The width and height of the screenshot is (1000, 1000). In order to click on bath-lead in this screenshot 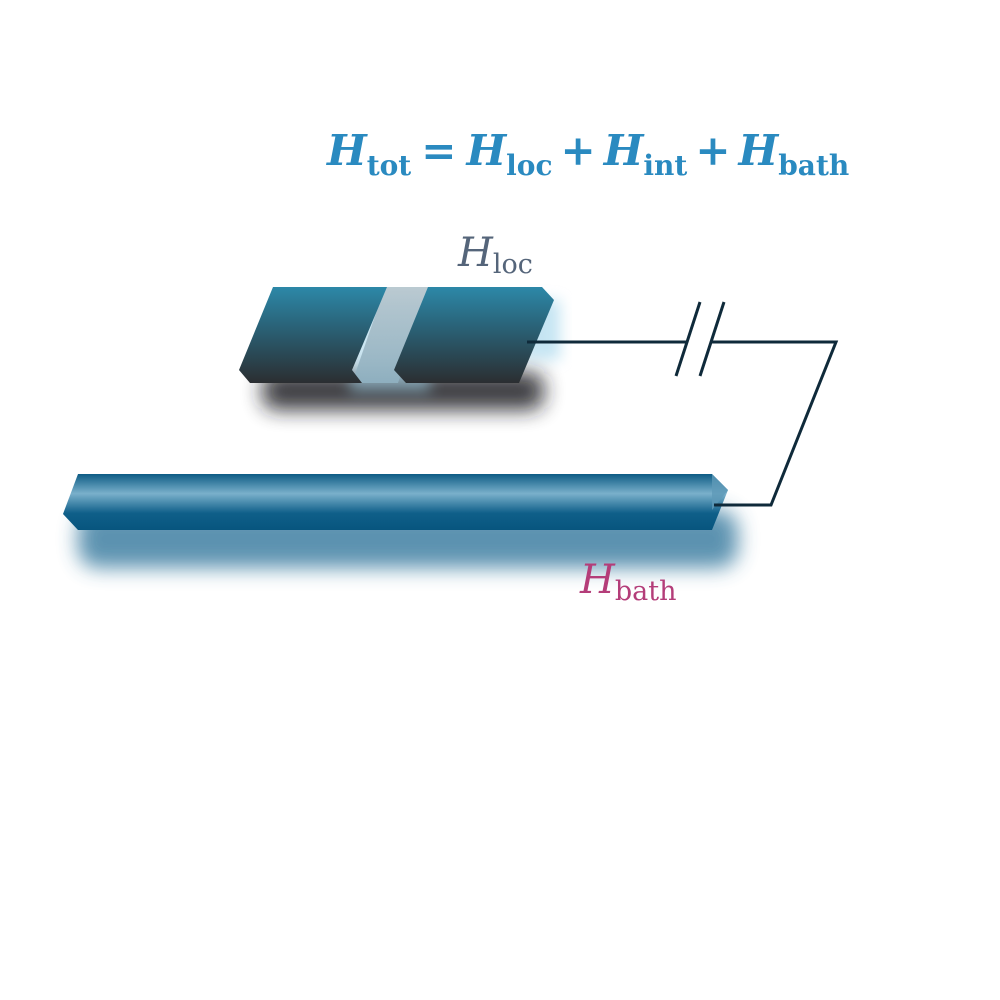, I will do `click(395, 502)`.